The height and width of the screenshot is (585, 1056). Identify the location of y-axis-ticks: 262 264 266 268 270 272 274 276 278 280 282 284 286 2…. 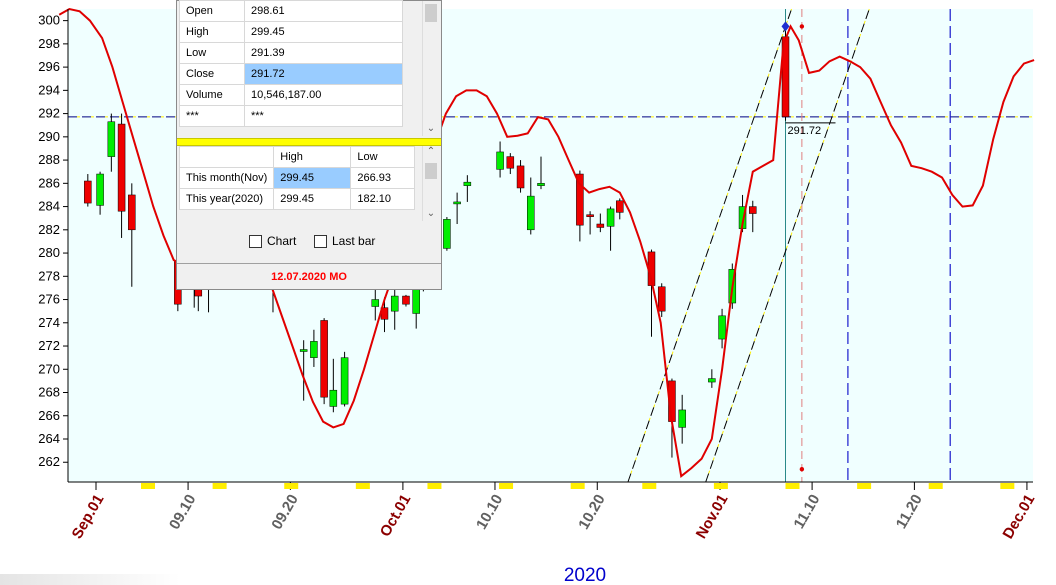
(53, 241).